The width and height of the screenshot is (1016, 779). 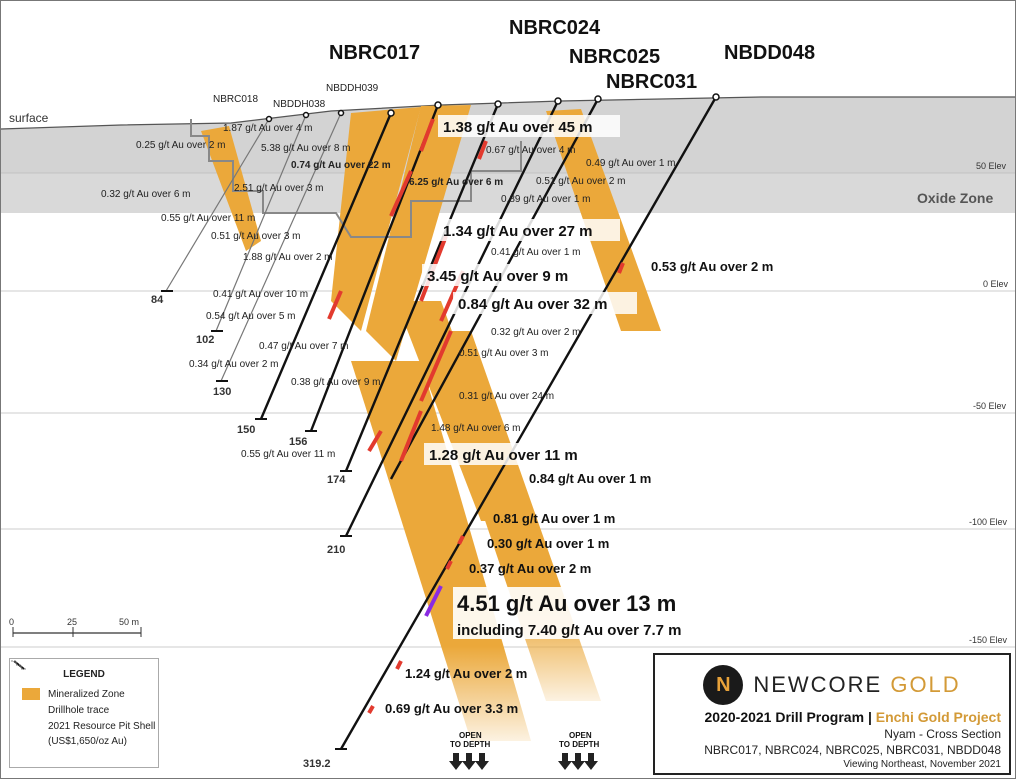 I want to click on zone-west, so click(x=231, y=188).